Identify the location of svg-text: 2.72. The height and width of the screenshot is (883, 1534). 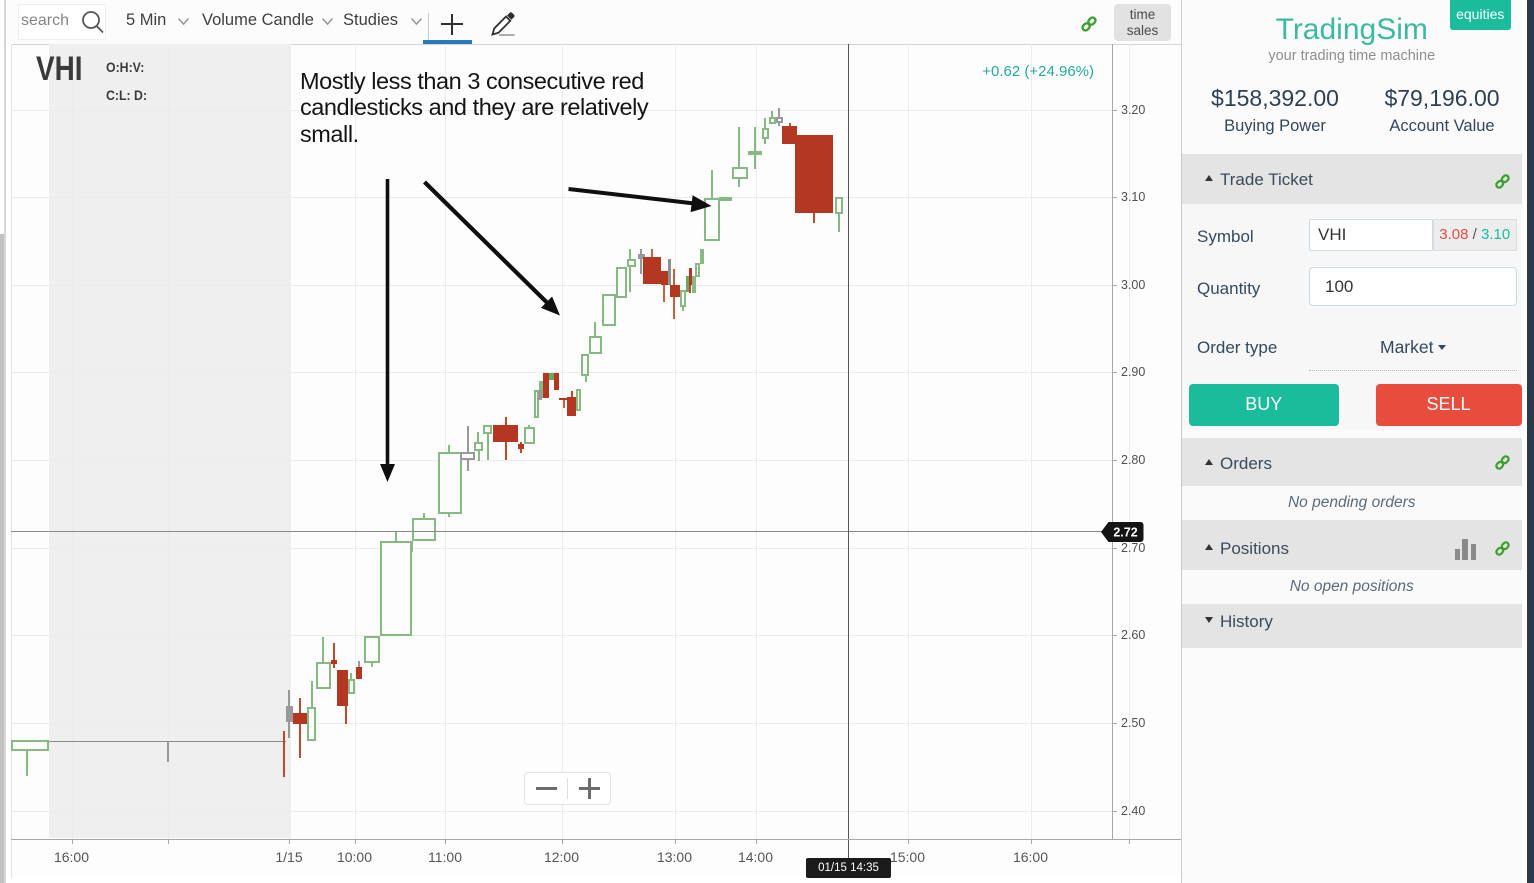
(1125, 532).